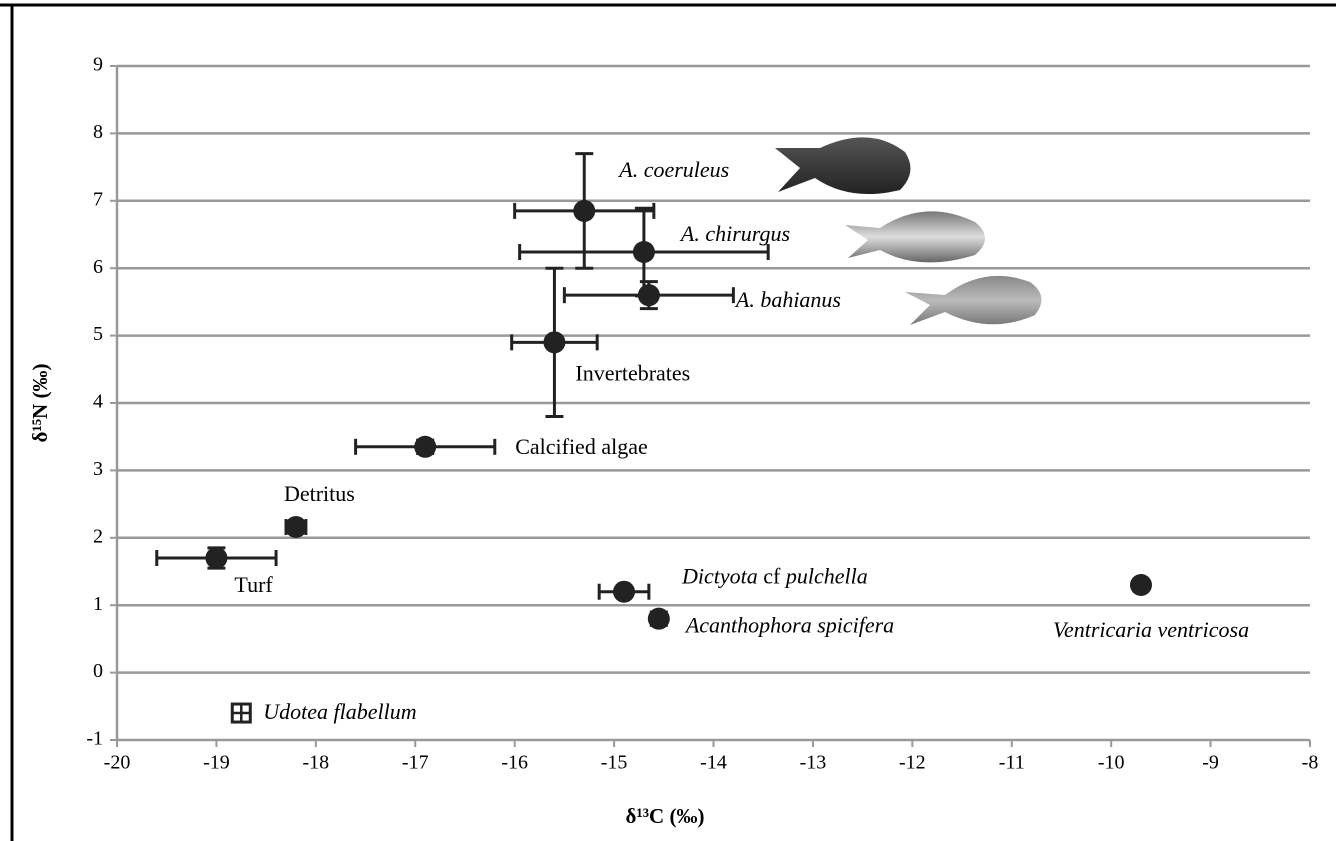  I want to click on label-part: Detritus, so click(319, 493).